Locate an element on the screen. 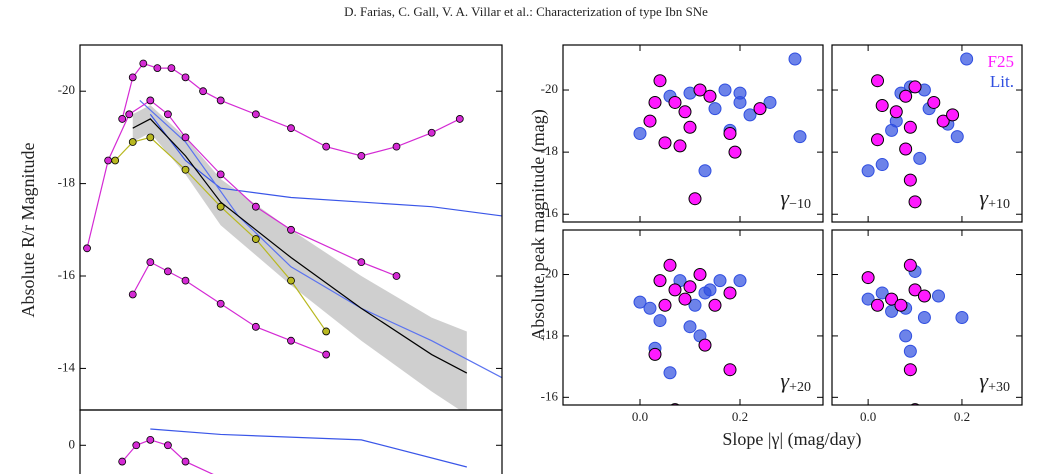 The width and height of the screenshot is (1053, 474). panel-label: γ+10 is located at coordinates (994, 198).